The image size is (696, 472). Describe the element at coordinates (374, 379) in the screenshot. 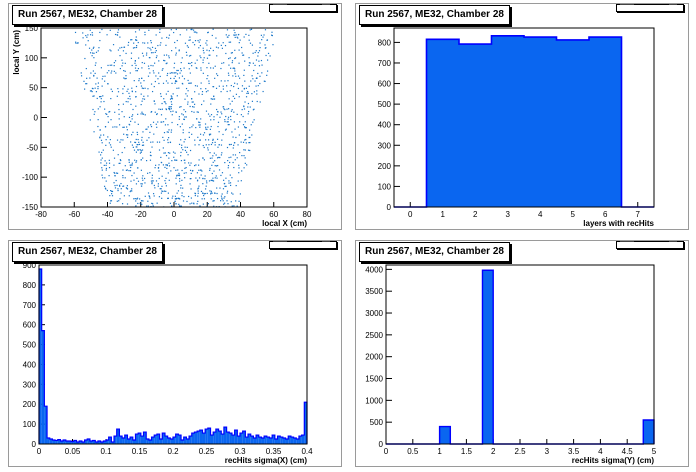

I see `y-tick-label: 1500` at that location.